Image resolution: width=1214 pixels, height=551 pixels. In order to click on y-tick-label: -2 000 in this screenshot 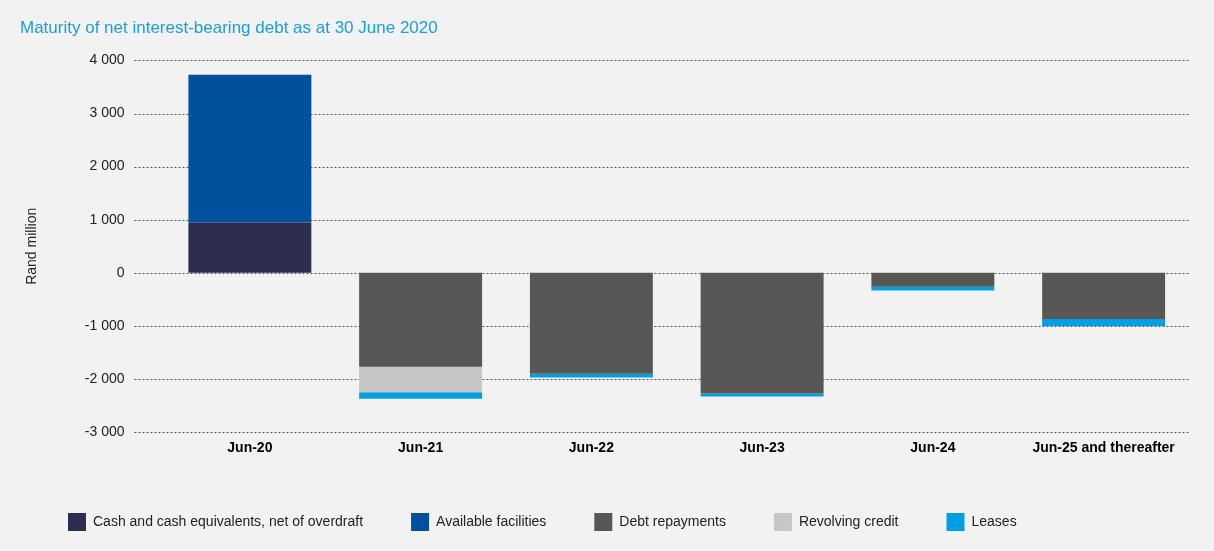, I will do `click(104, 377)`.